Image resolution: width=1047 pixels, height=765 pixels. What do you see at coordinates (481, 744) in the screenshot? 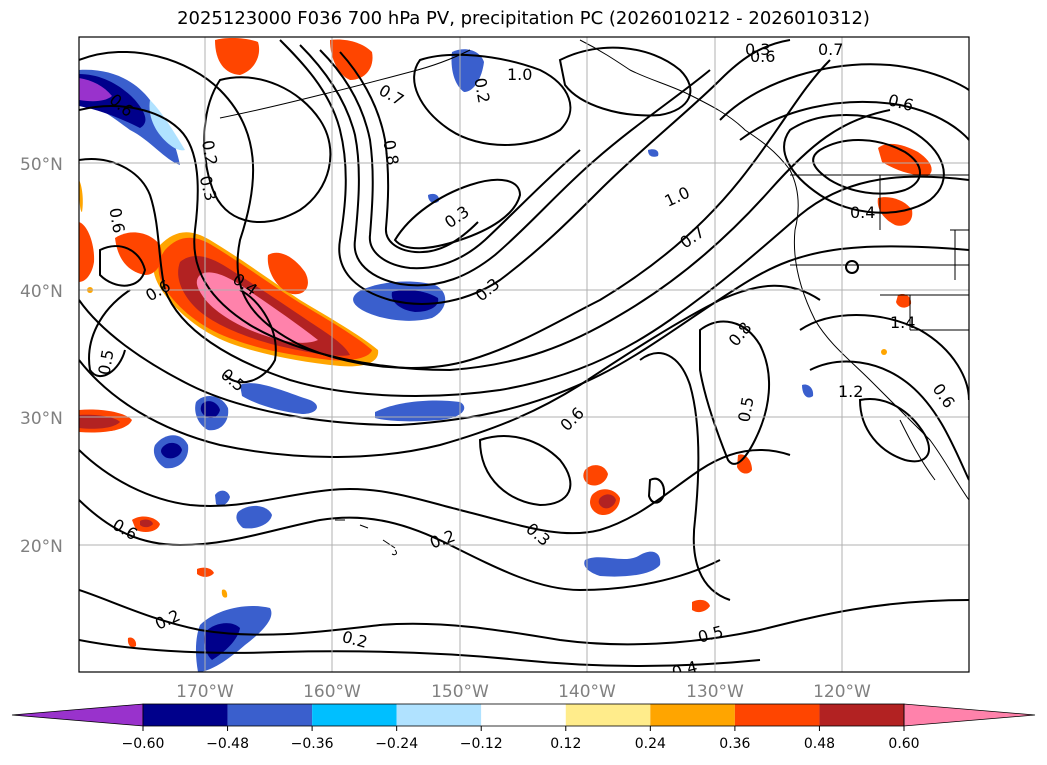
I see `colorbar-tick-label: −0.12` at bounding box center [481, 744].